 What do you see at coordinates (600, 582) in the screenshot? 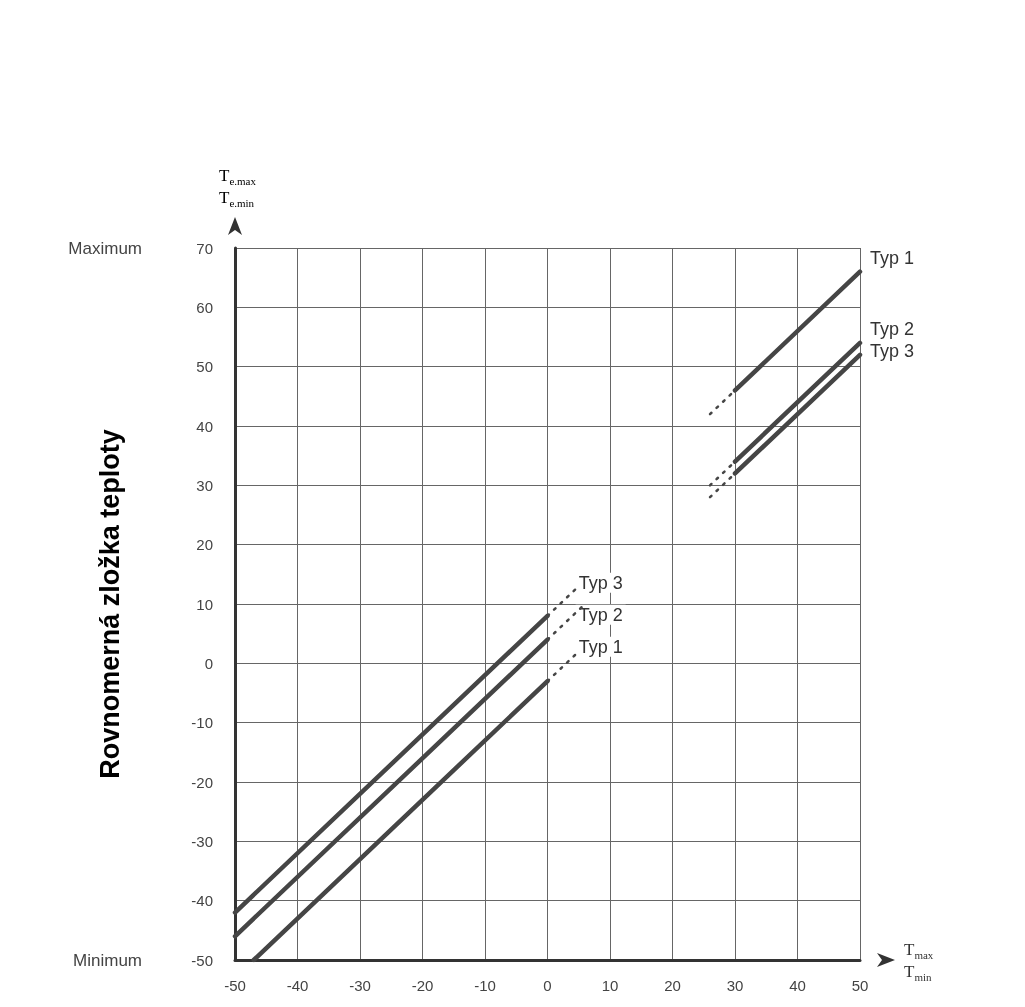
I see `annotation: Typ 3` at bounding box center [600, 582].